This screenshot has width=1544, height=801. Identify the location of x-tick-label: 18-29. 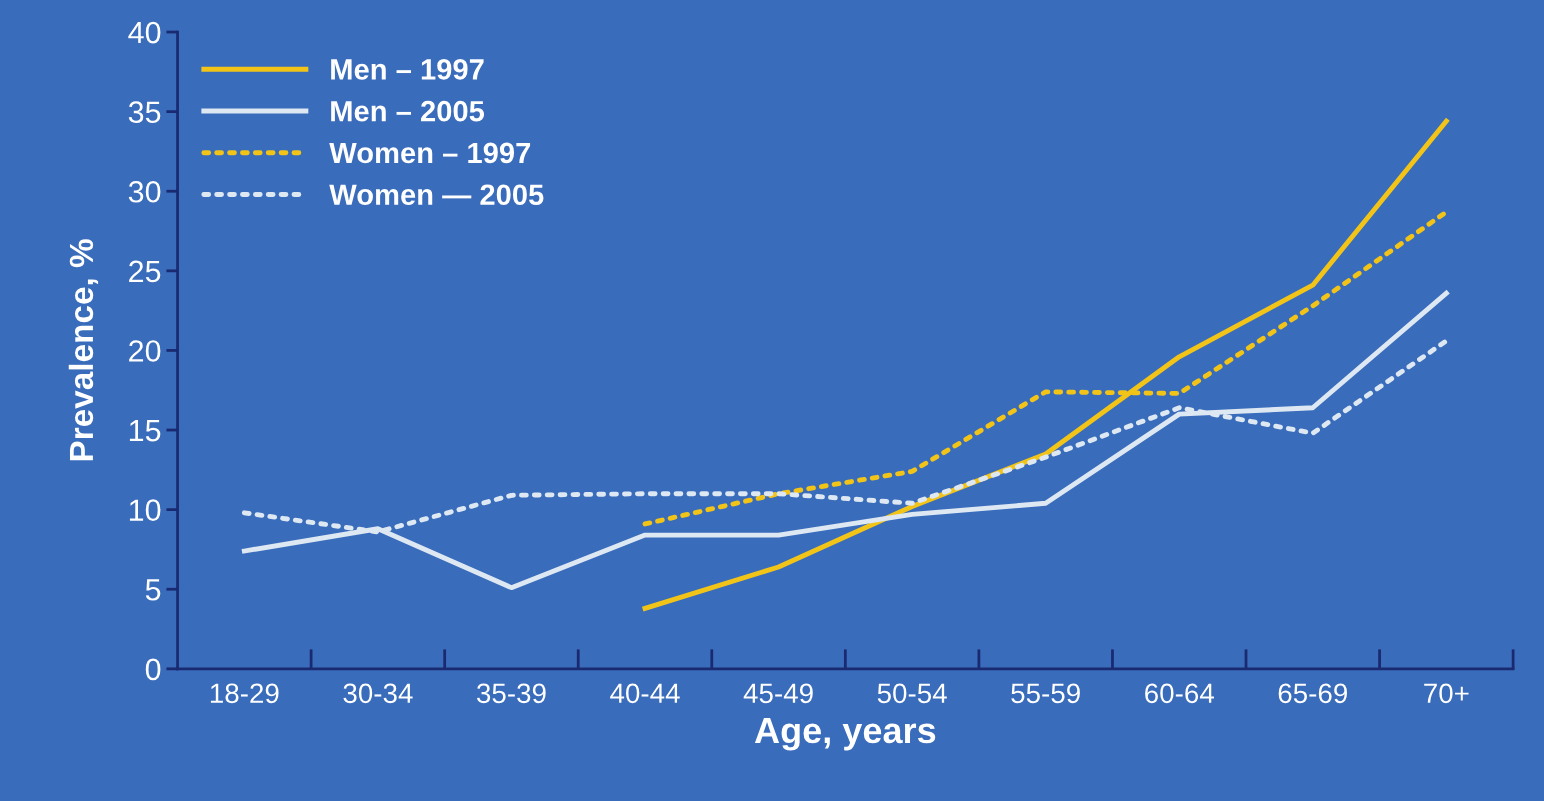
(244, 693).